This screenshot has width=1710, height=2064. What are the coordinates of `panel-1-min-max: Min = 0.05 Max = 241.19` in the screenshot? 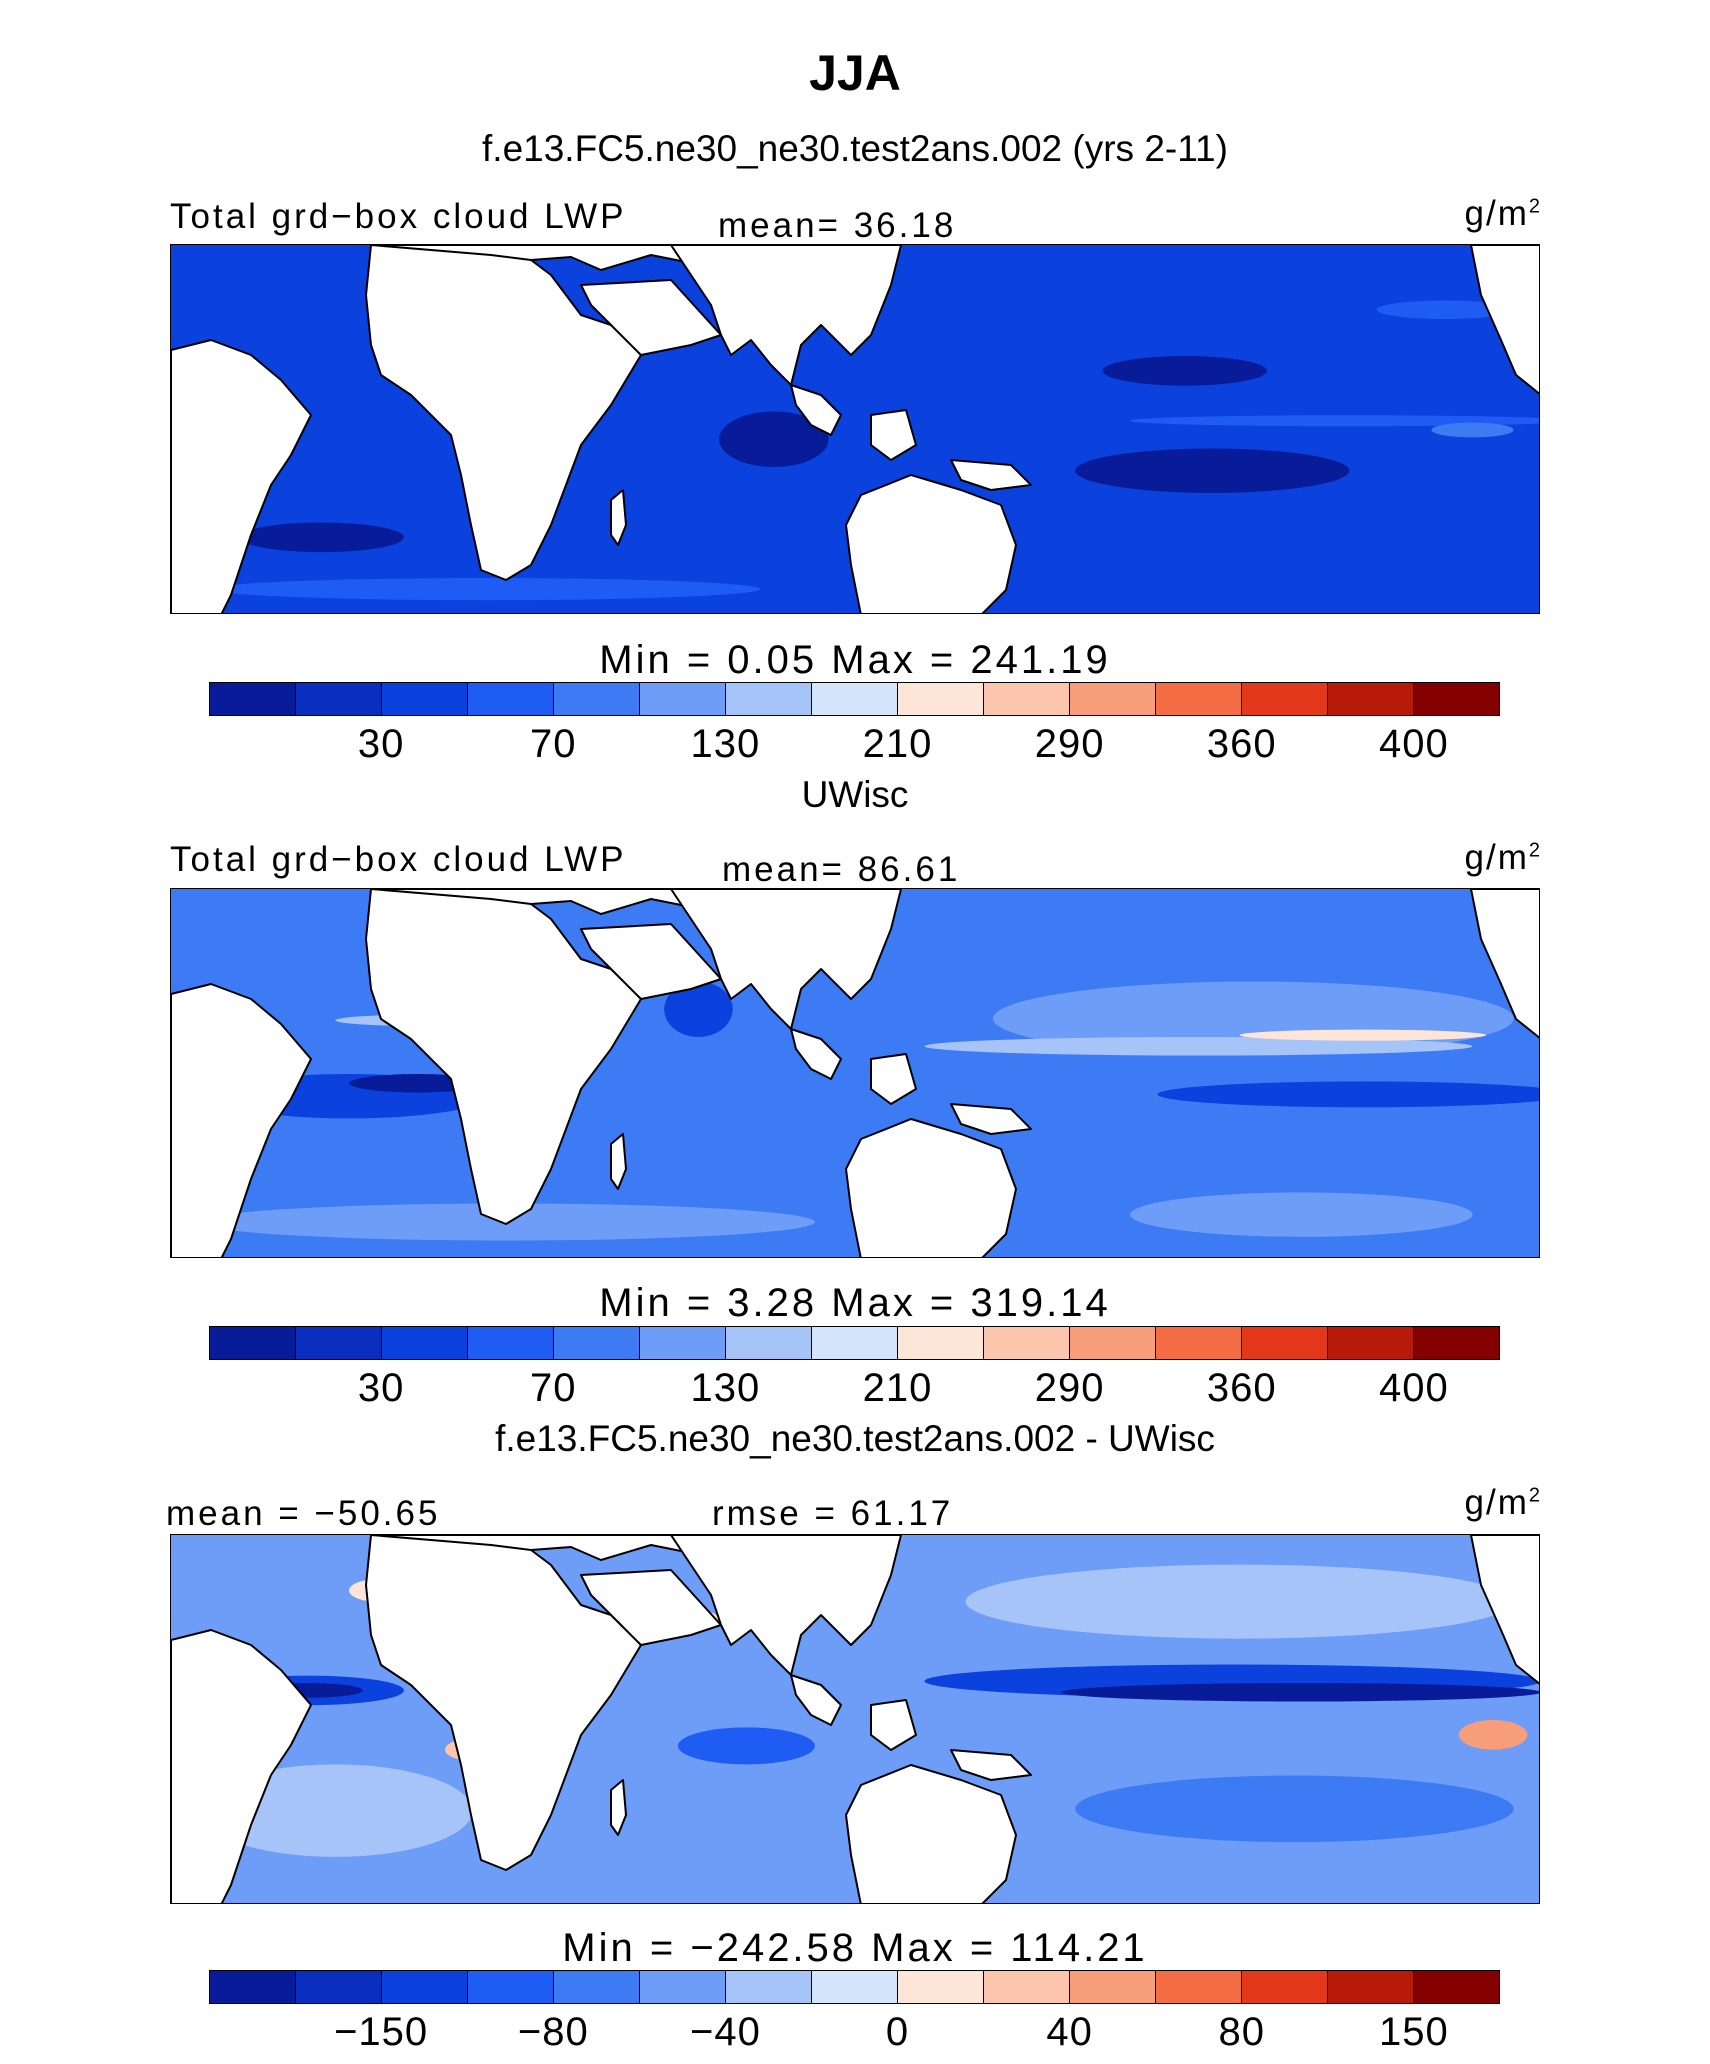 It's located at (855, 660).